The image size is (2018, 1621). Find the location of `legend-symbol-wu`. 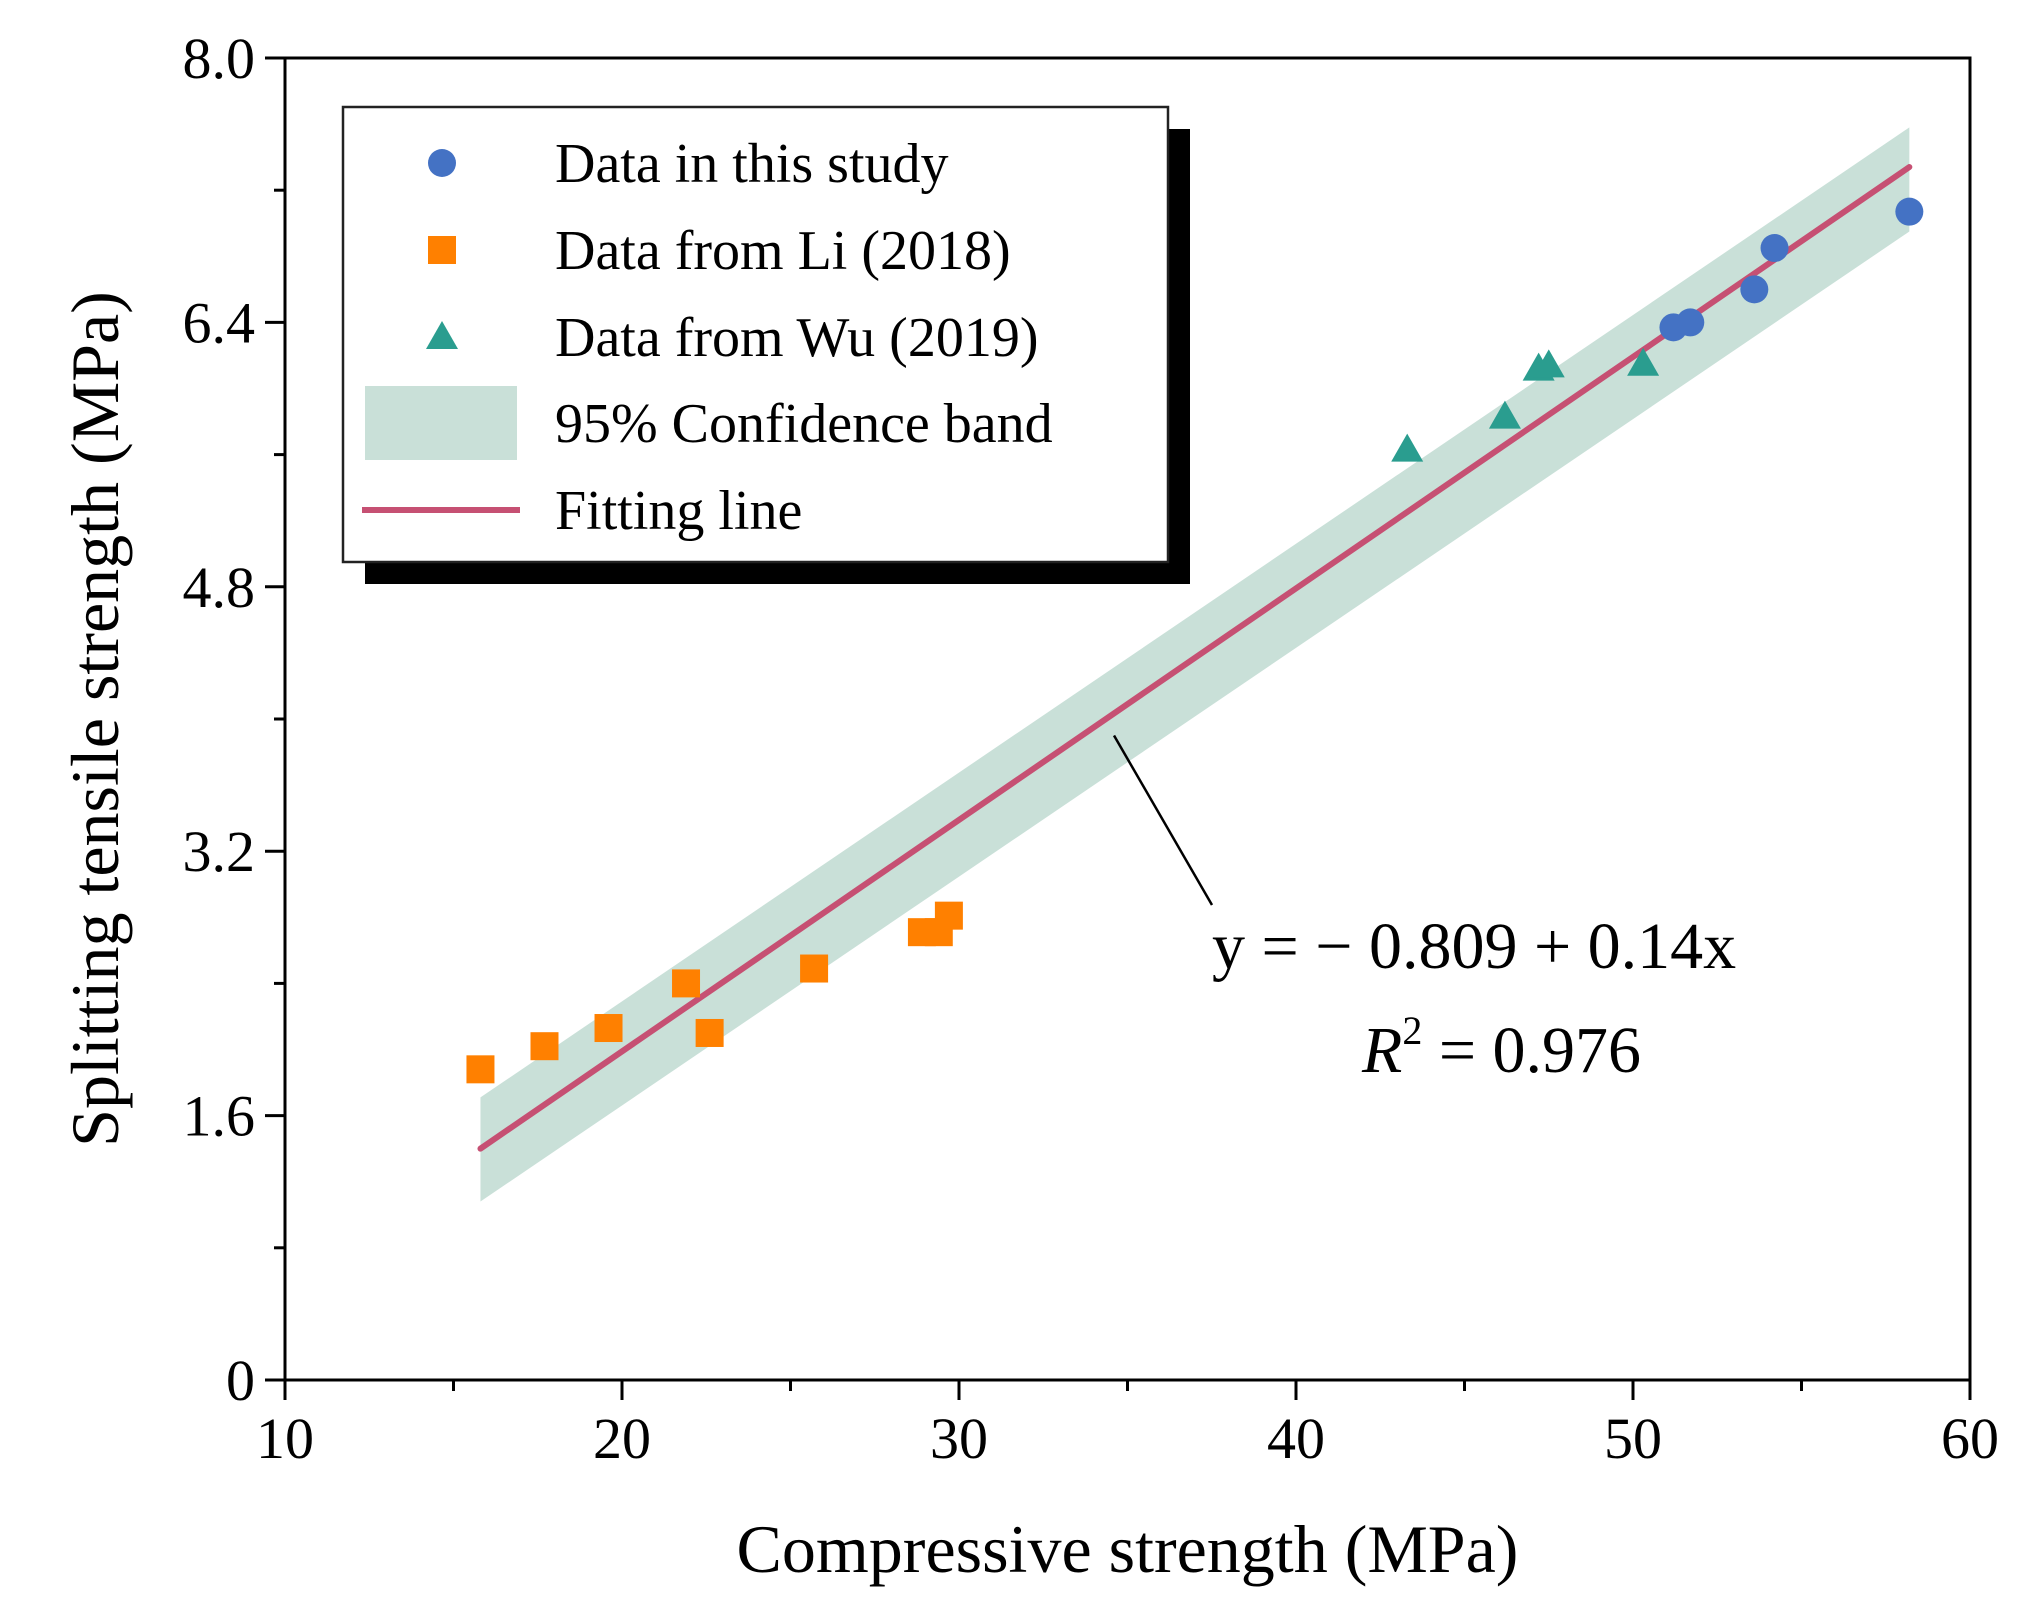

legend-symbol-wu is located at coordinates (442, 335).